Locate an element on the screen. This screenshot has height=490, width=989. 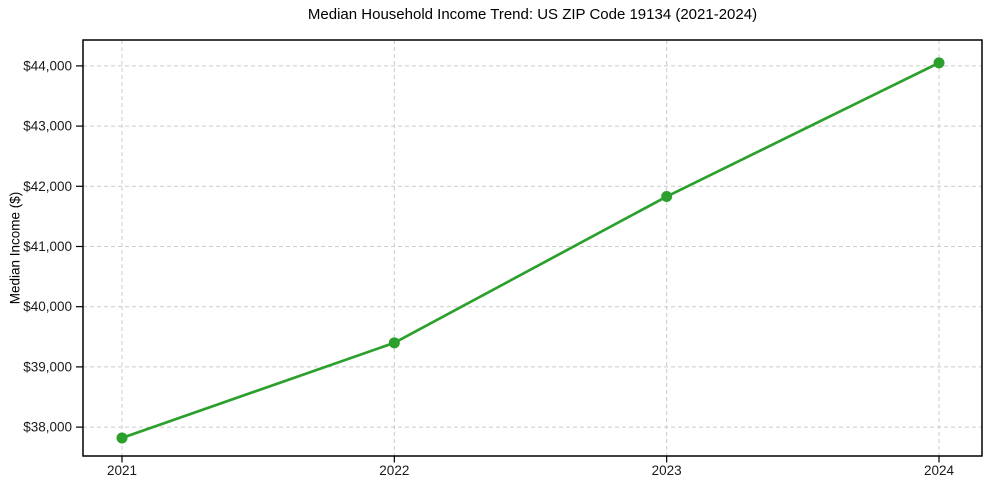
data-point-2024 is located at coordinates (939, 63).